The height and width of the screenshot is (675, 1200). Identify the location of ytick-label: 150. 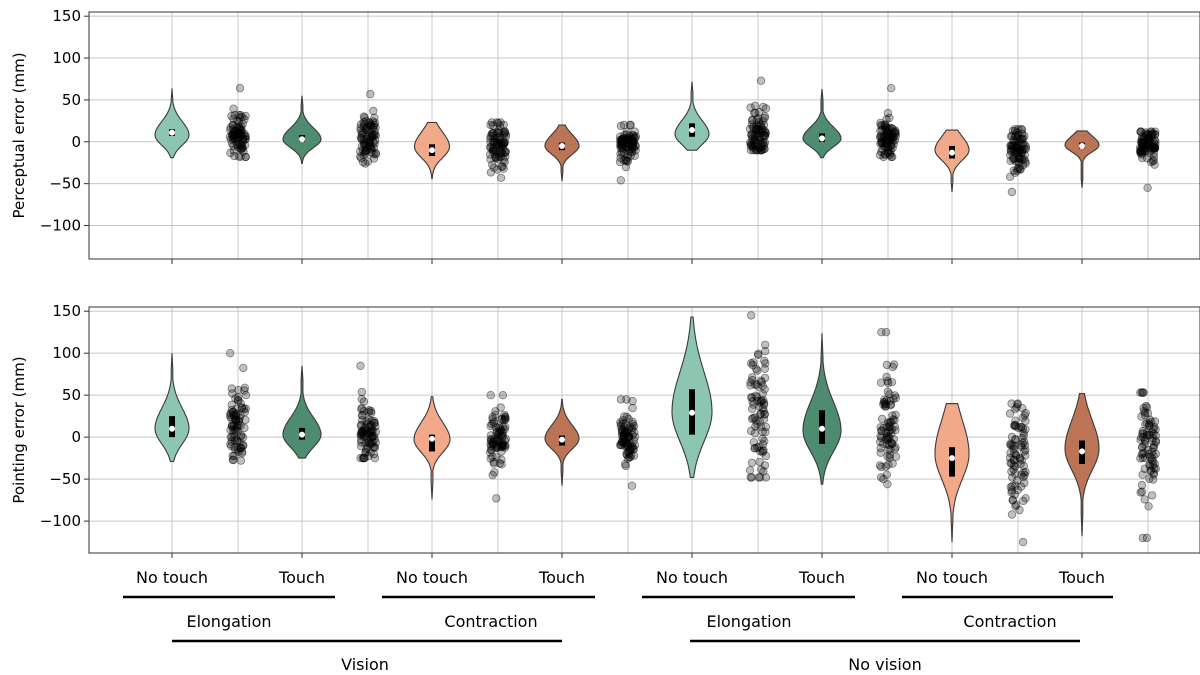
(66, 16).